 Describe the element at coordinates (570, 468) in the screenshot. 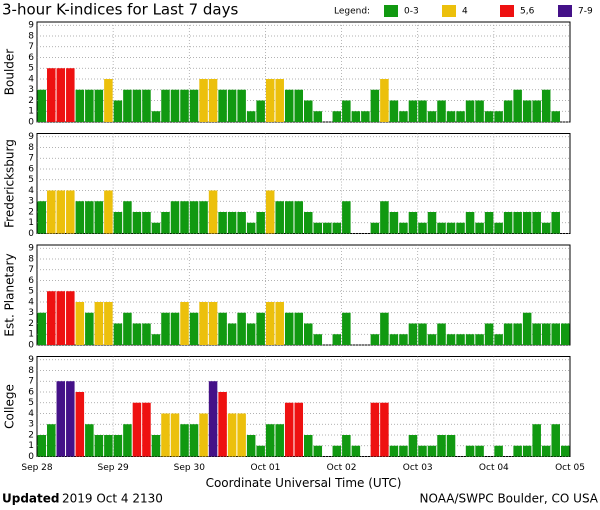

I see `x-tick-label: Oct 05` at that location.